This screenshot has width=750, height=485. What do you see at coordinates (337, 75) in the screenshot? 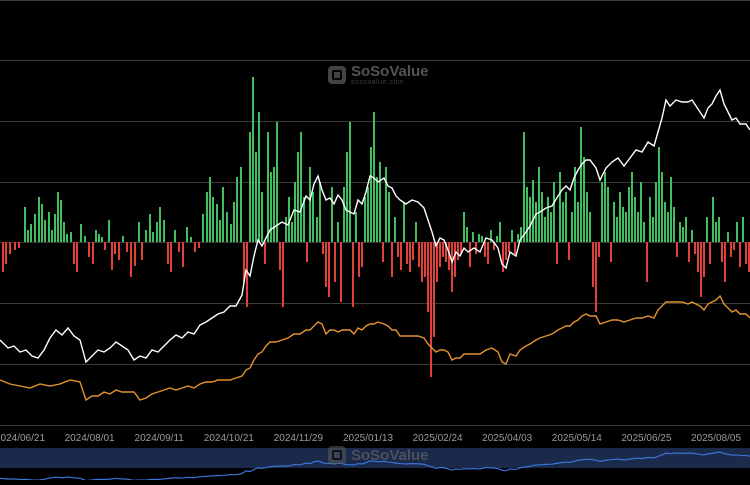
I see `sosovalue-logo-icon` at bounding box center [337, 75].